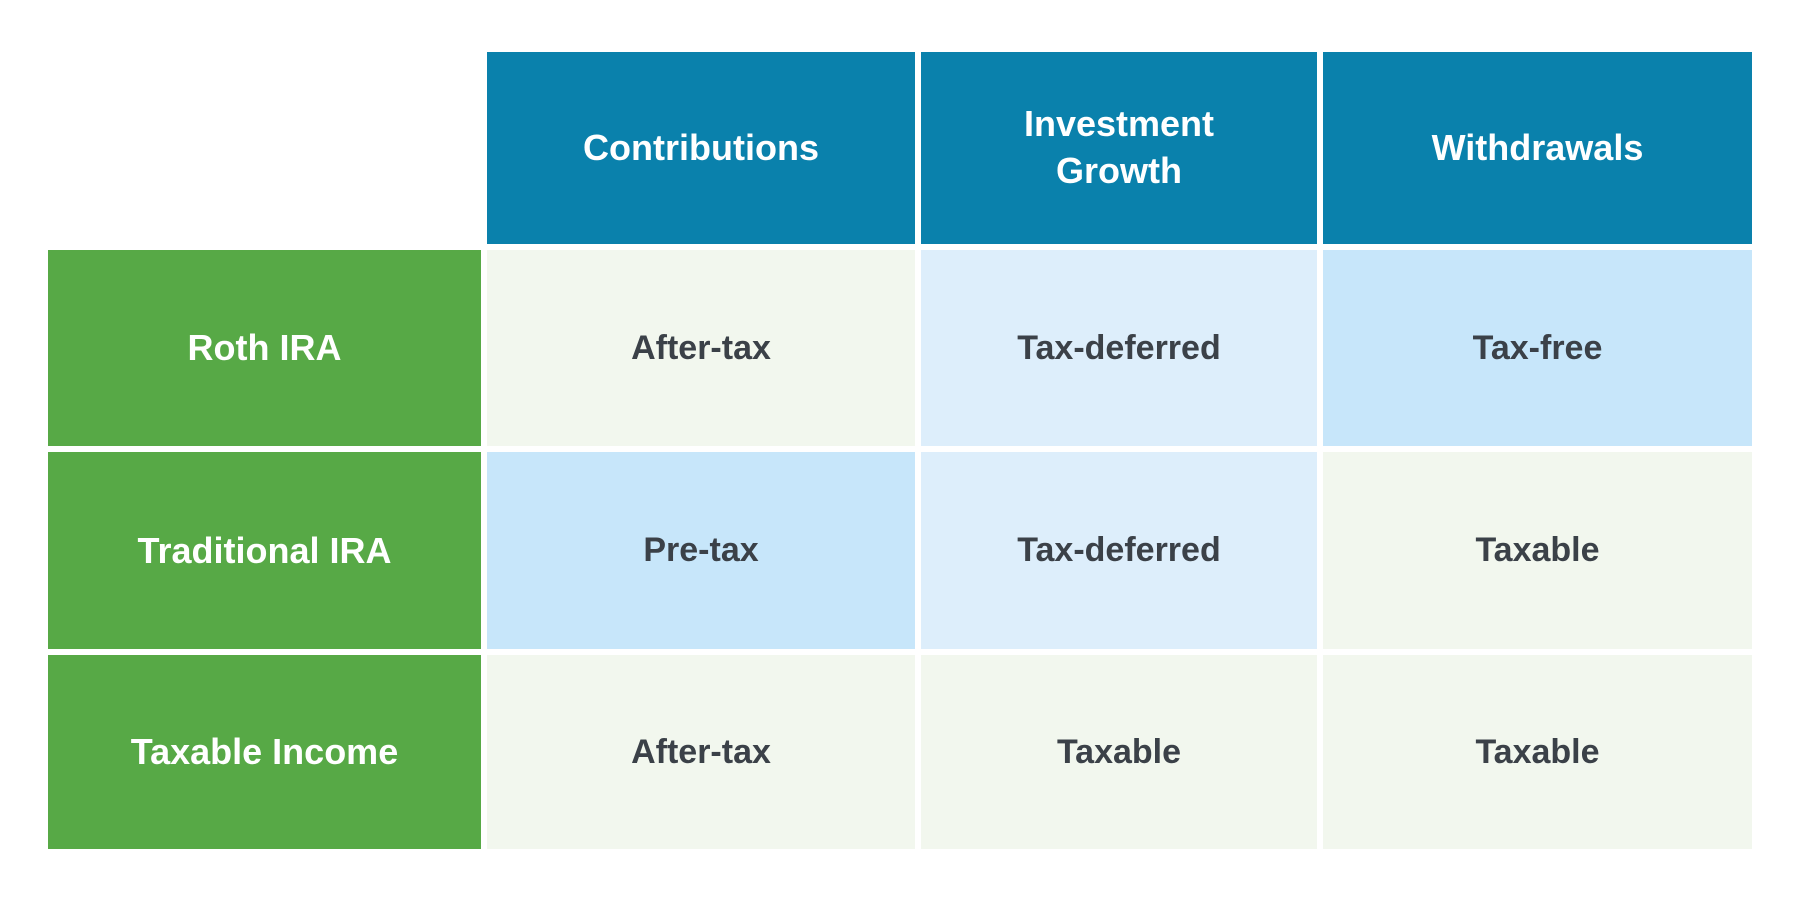 This screenshot has height=900, width=1800. I want to click on cell-traditional-ira-investment-growth: Tax-deferred, so click(1119, 550).